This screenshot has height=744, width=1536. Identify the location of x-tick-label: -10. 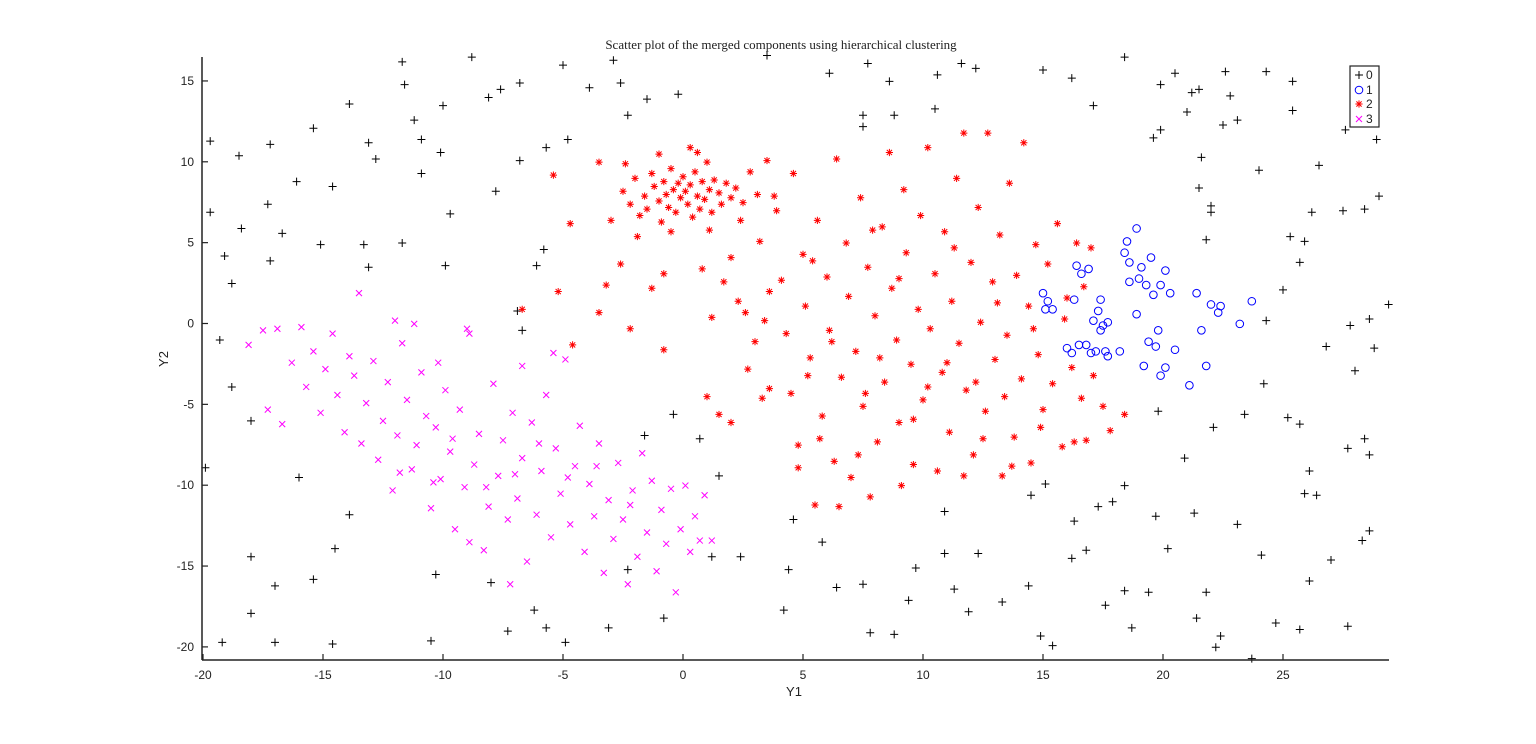
(443, 675).